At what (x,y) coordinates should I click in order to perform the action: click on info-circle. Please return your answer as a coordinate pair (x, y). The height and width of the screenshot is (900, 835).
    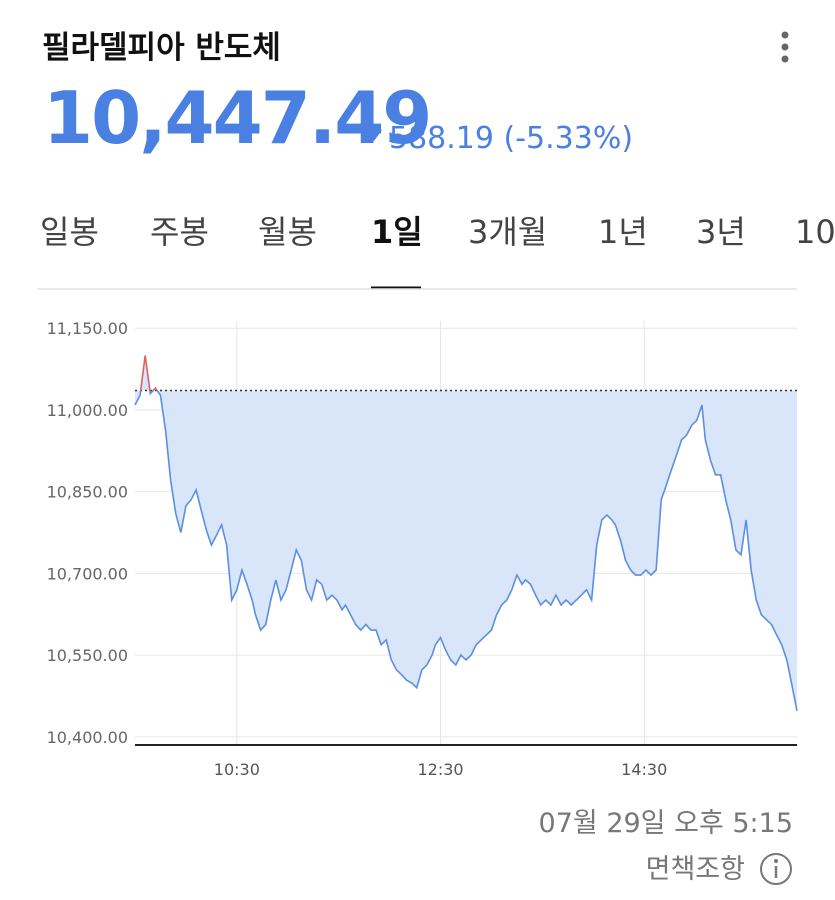
    Looking at the image, I should click on (776, 869).